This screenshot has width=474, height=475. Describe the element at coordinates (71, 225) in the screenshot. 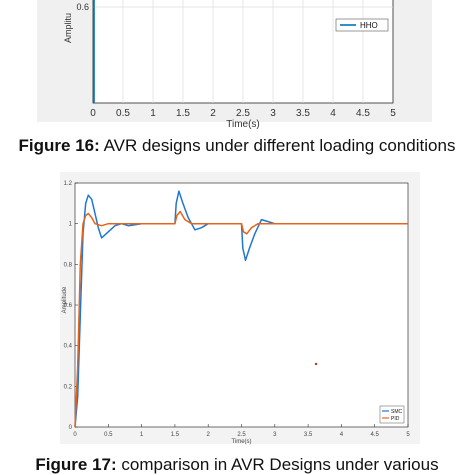

I see `fig17-y-tick-label: 1` at that location.